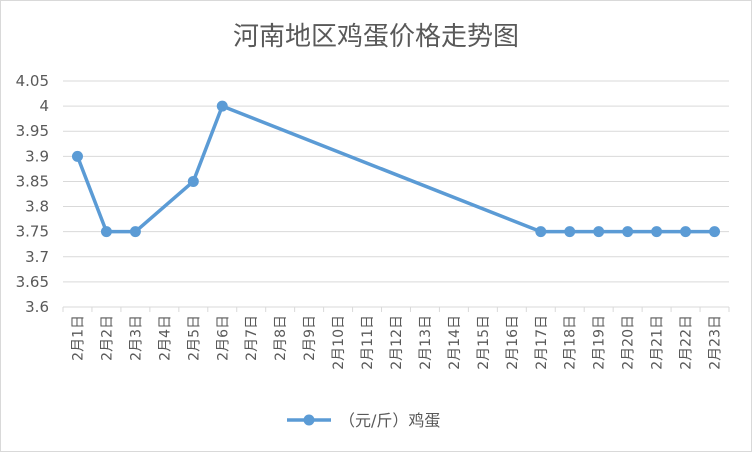 This screenshot has height=456, width=752. Describe the element at coordinates (252, 338) in the screenshot. I see `x-tick-label: 2月7日` at that location.